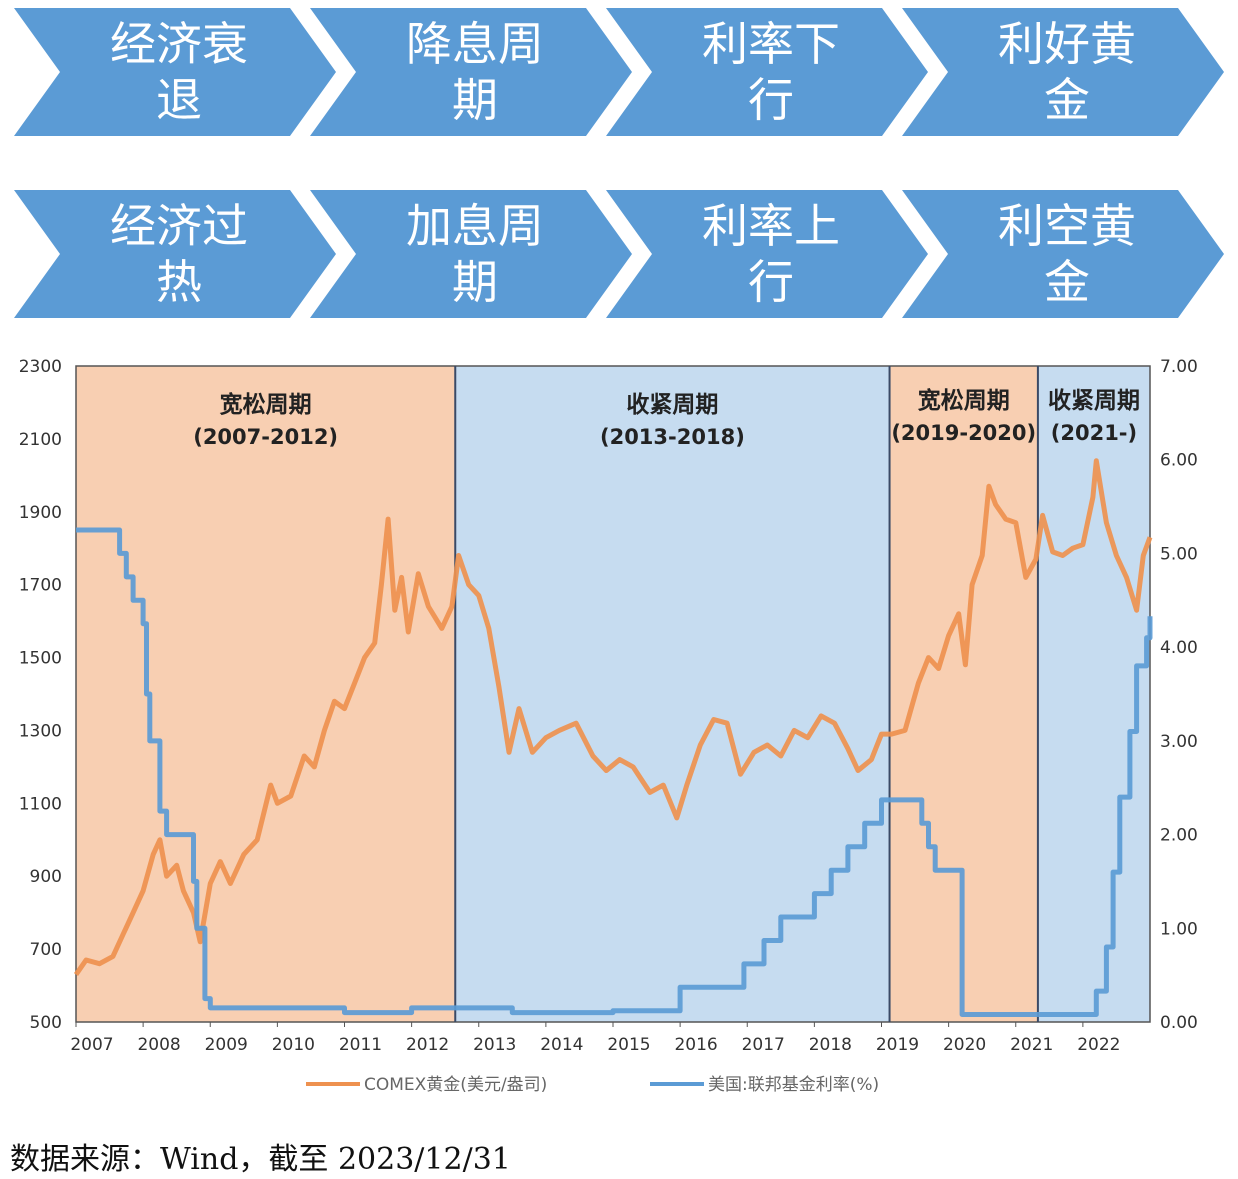 The height and width of the screenshot is (1179, 1238). What do you see at coordinates (1179, 929) in the screenshot?
I see `y-right-tick-label: 1.00` at bounding box center [1179, 929].